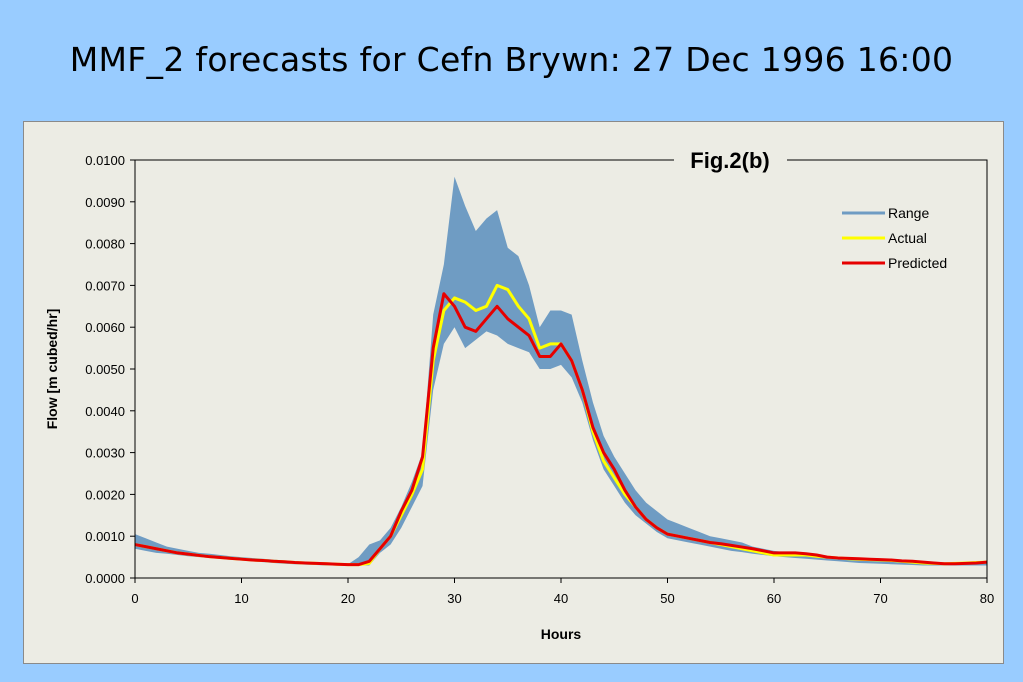 This screenshot has height=682, width=1023. Describe the element at coordinates (105, 202) in the screenshot. I see `y-tick-label: 0.0090` at that location.